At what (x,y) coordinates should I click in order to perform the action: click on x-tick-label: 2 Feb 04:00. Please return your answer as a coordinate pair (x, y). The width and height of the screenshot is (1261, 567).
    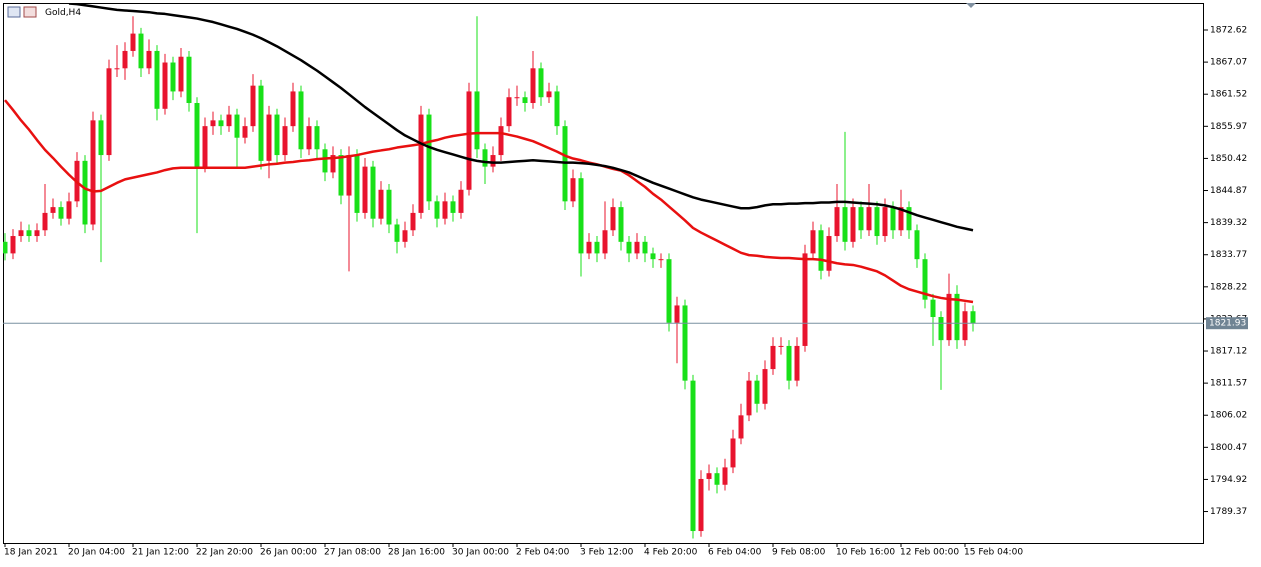
    Looking at the image, I should click on (543, 553).